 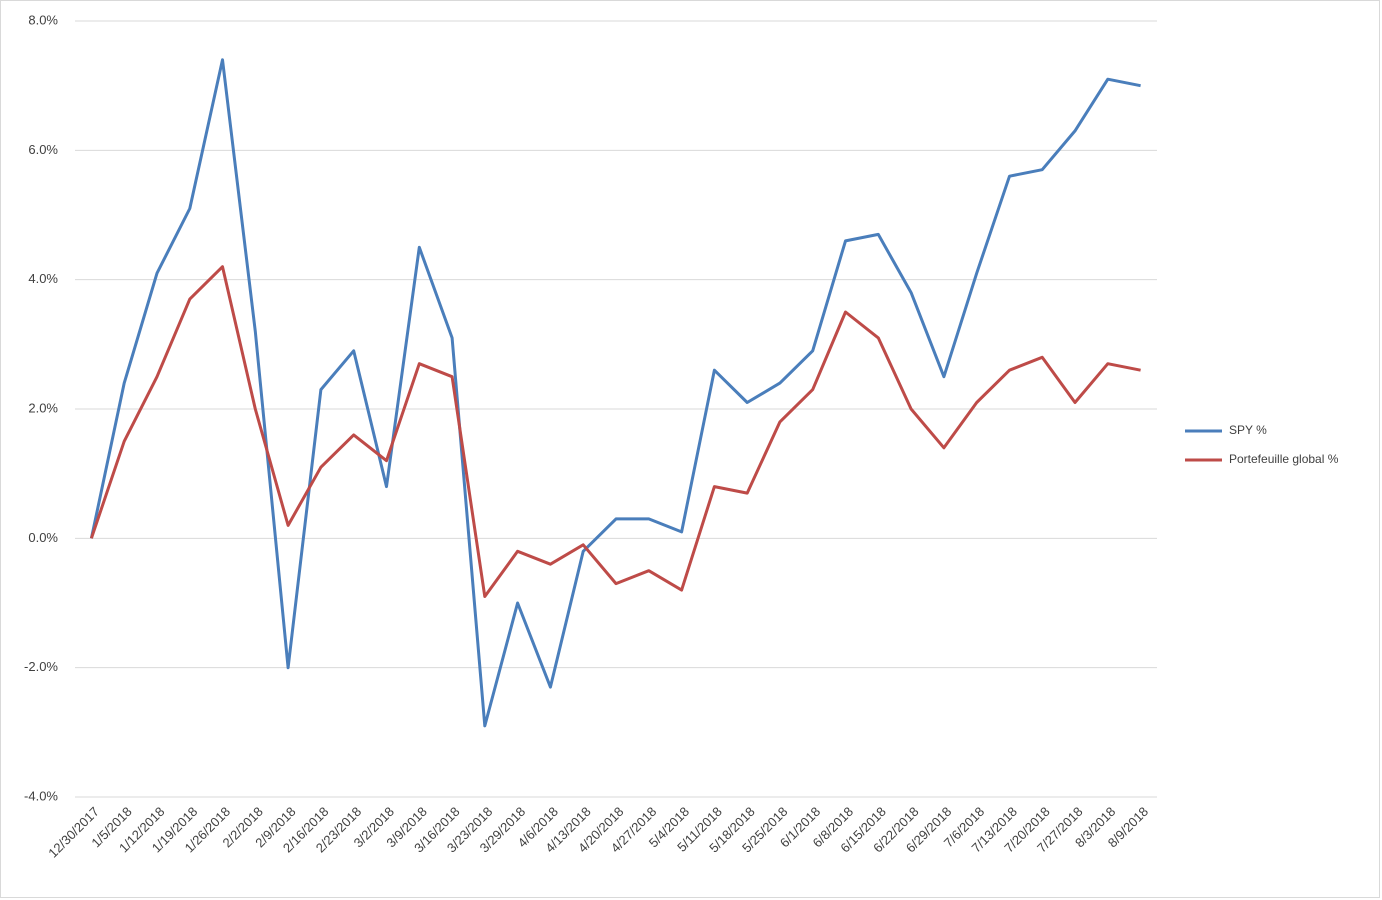 I want to click on legend-label: Portefeuille global %, so click(x=1284, y=459).